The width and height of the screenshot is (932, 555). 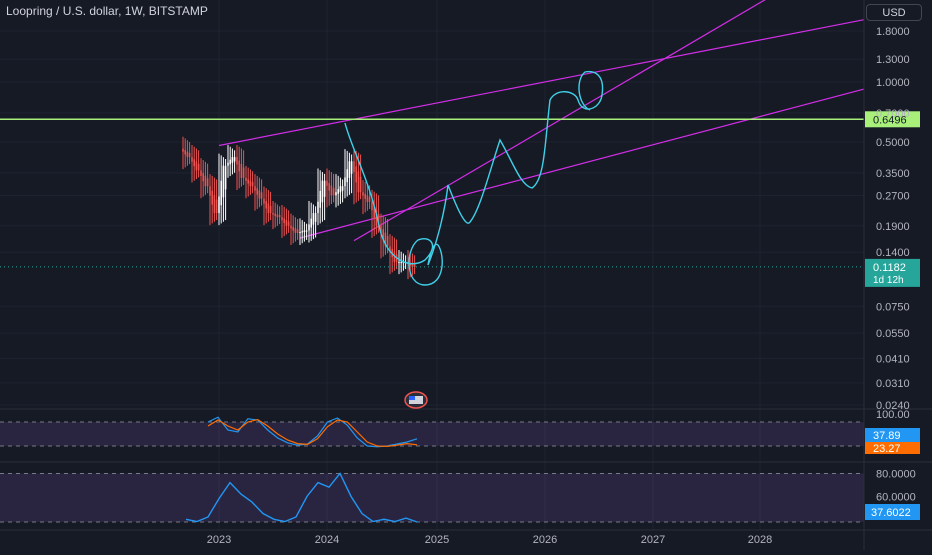 I want to click on stoch-d-label-box, so click(x=892, y=448).